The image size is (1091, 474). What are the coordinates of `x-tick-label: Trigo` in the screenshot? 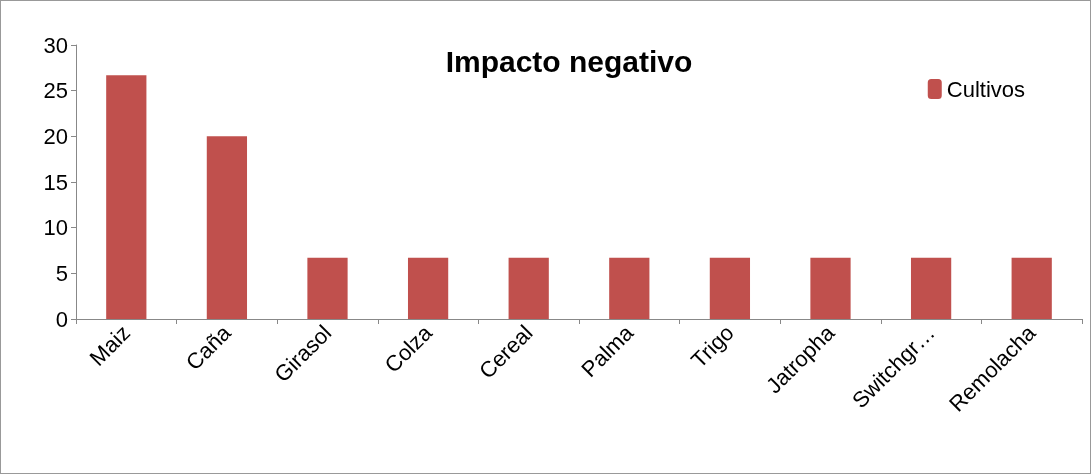 It's located at (712, 346).